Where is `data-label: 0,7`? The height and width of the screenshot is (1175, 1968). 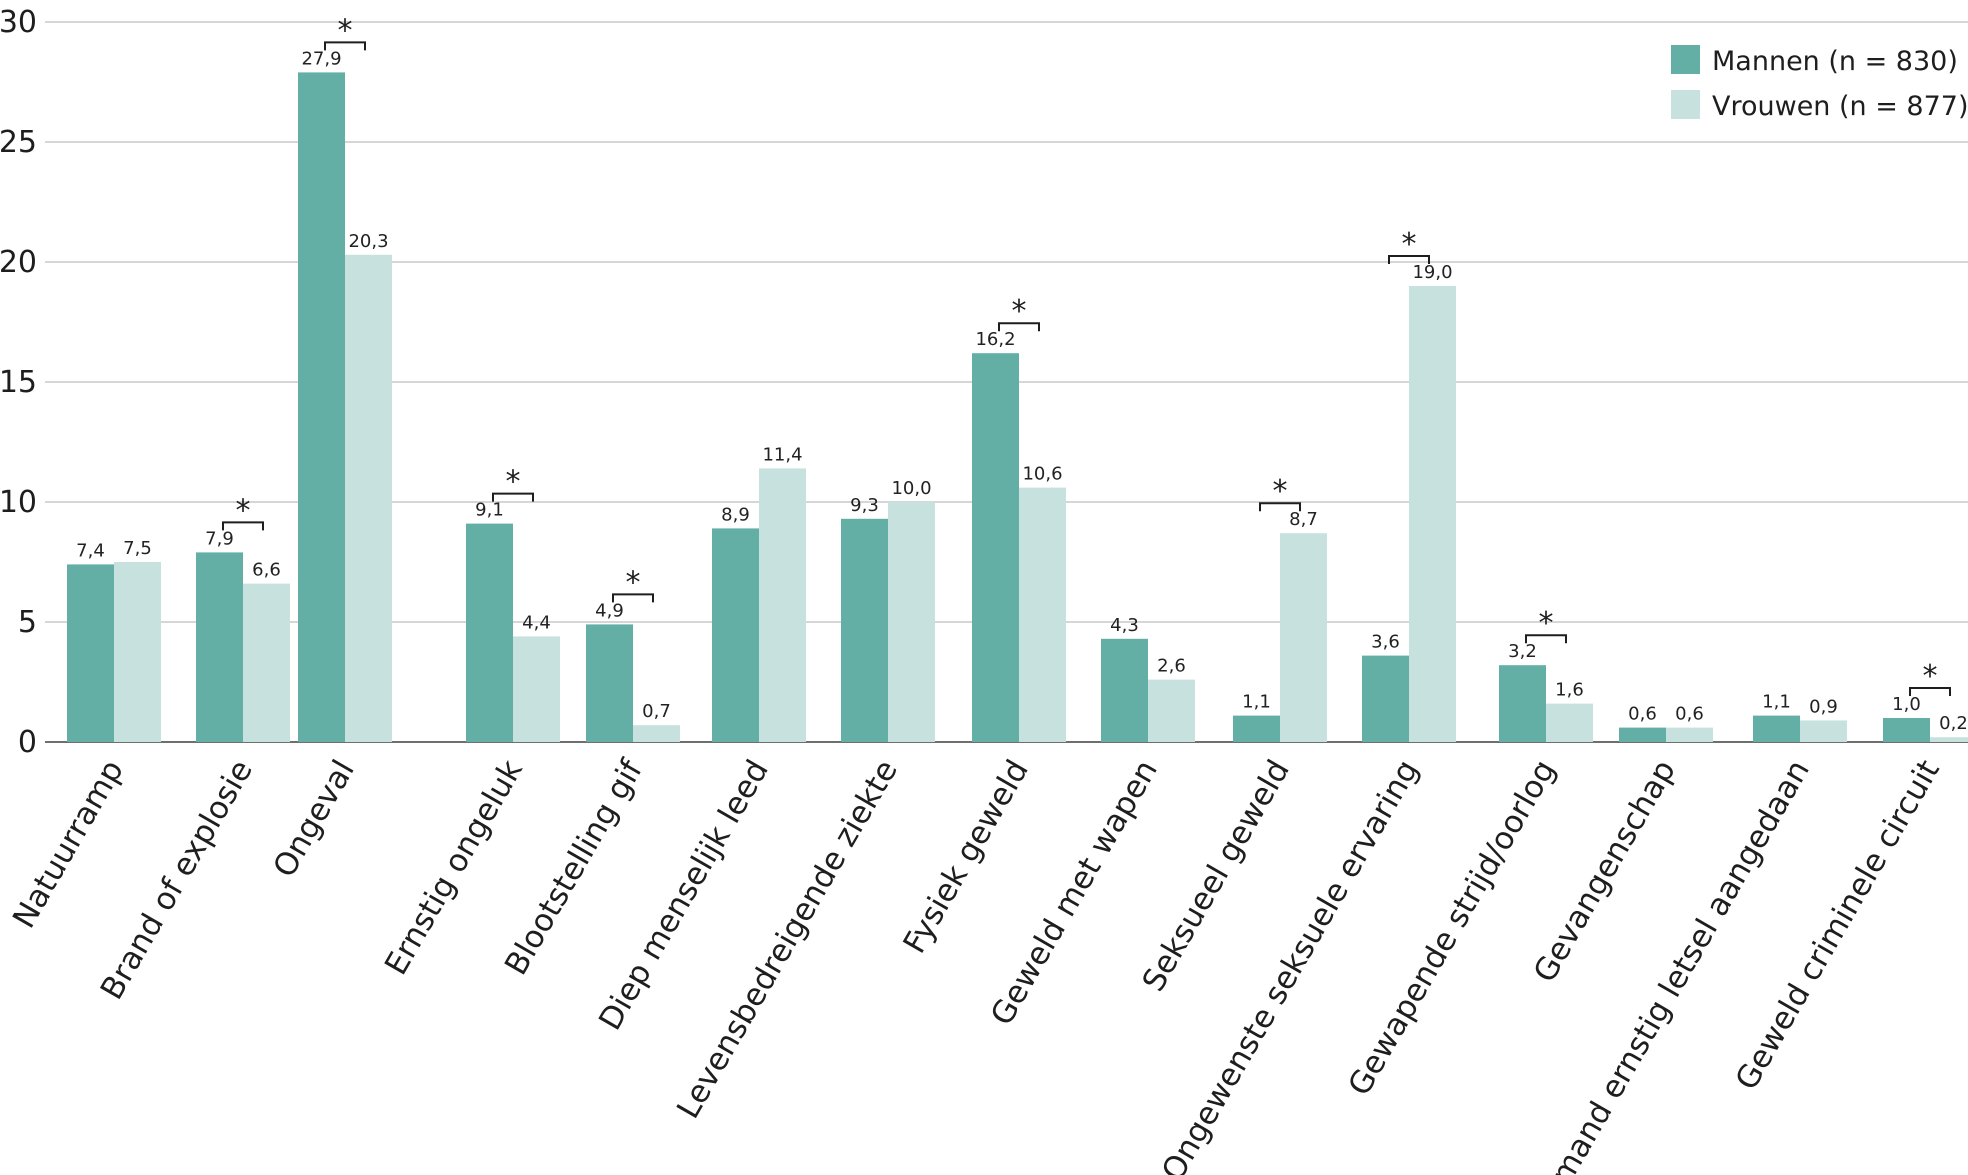
data-label: 0,7 is located at coordinates (656, 711).